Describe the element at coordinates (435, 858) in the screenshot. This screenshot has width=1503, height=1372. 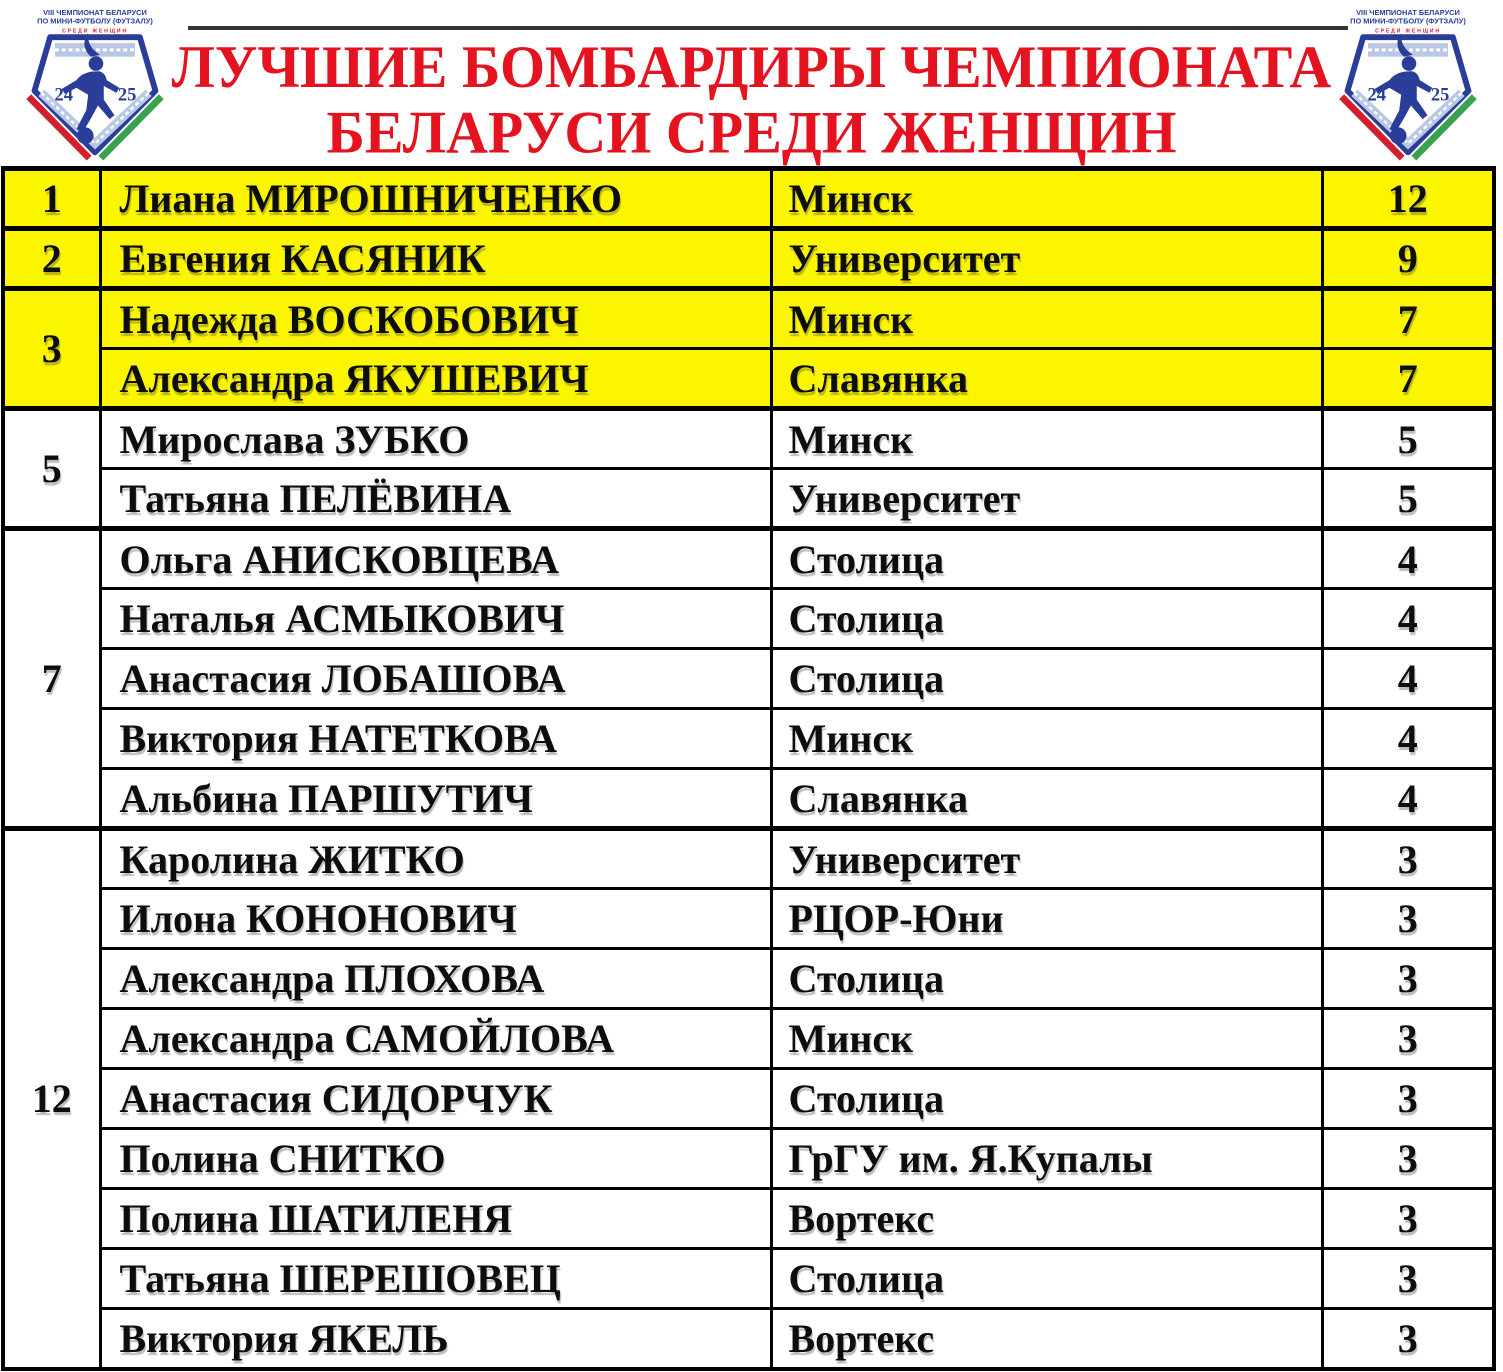
I see `player-name-cell: Каролина ЖИТКО` at that location.